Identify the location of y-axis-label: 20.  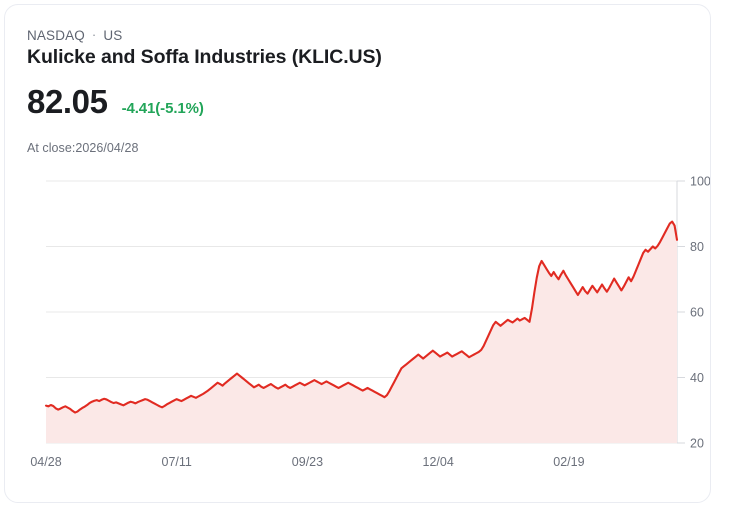
(697, 444).